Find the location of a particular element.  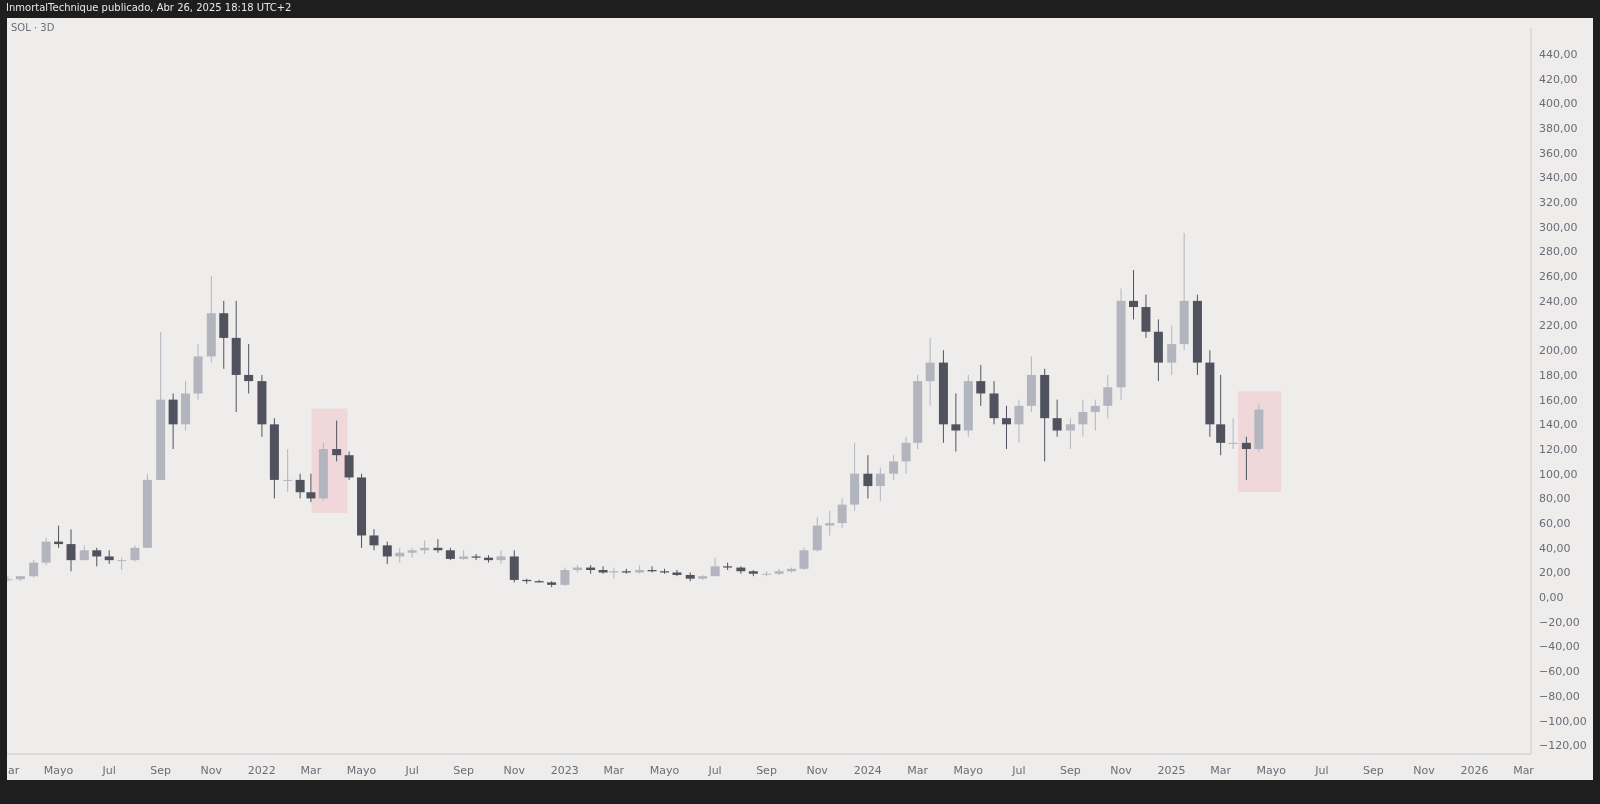

y-tick-label: 320,00 is located at coordinates (1558, 202).